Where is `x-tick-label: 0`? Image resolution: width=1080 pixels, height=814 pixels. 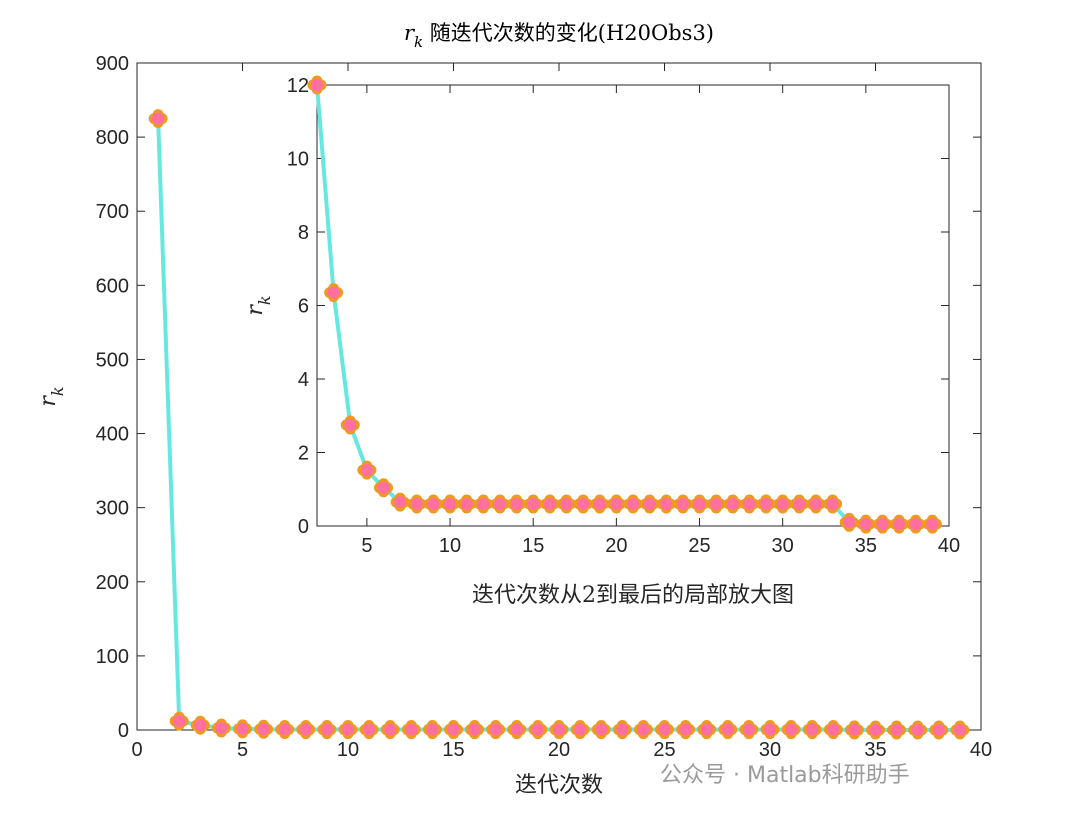 x-tick-label: 0 is located at coordinates (136, 750).